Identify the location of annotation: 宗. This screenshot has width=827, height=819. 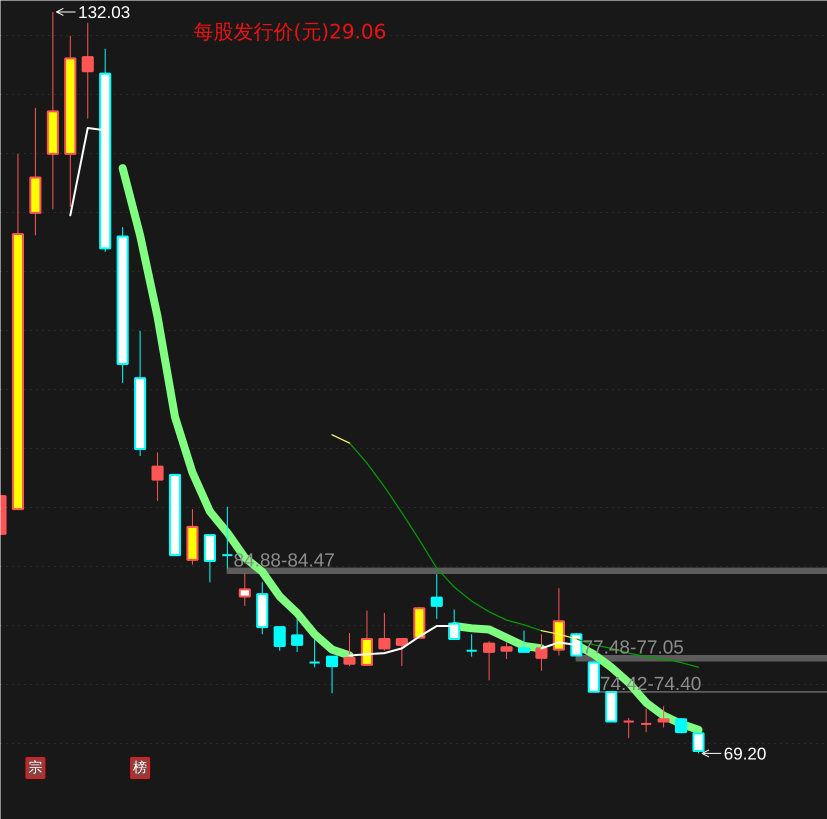
(35, 768).